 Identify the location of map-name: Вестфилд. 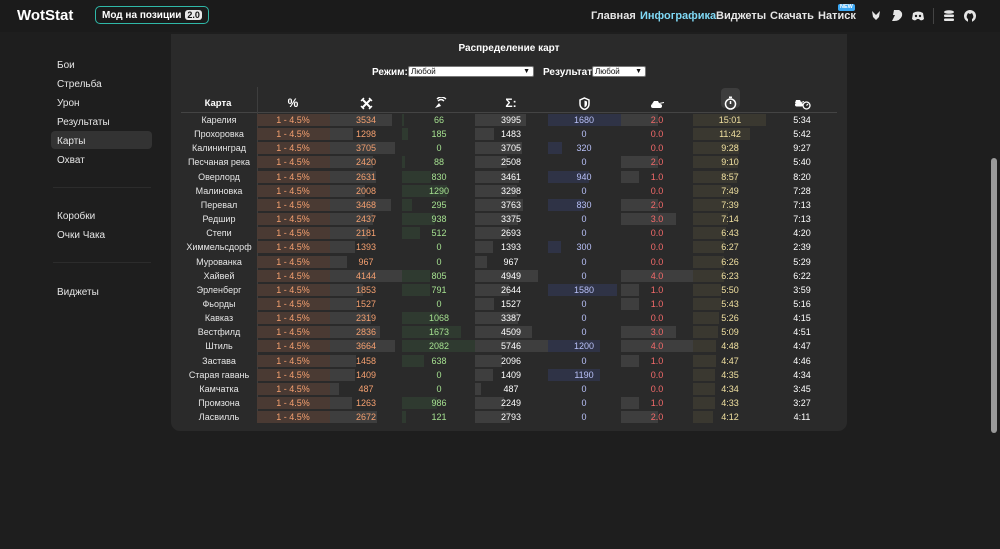
(219, 332).